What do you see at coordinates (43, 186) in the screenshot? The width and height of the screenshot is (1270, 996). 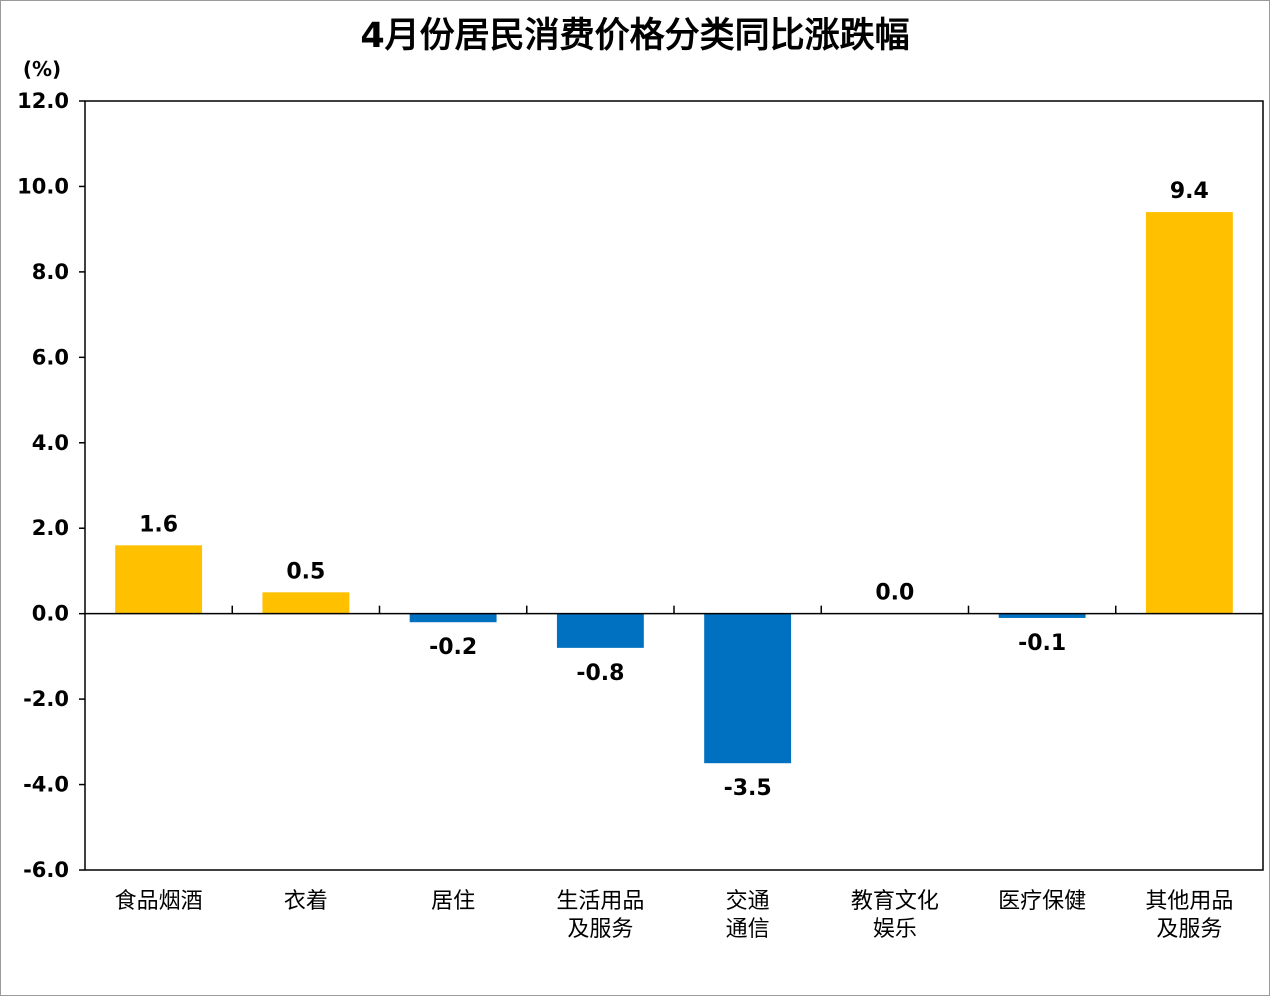 I see `y-tick-label-8: 10.0` at bounding box center [43, 186].